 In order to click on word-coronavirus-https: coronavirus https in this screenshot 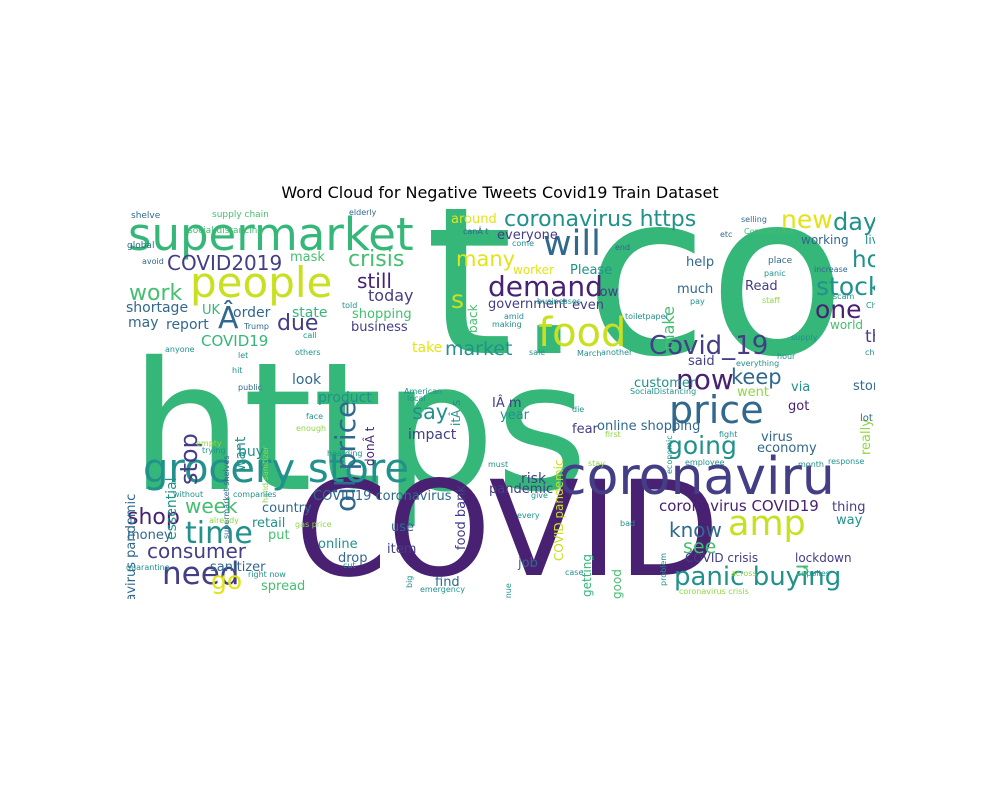, I will do `click(600, 220)`.